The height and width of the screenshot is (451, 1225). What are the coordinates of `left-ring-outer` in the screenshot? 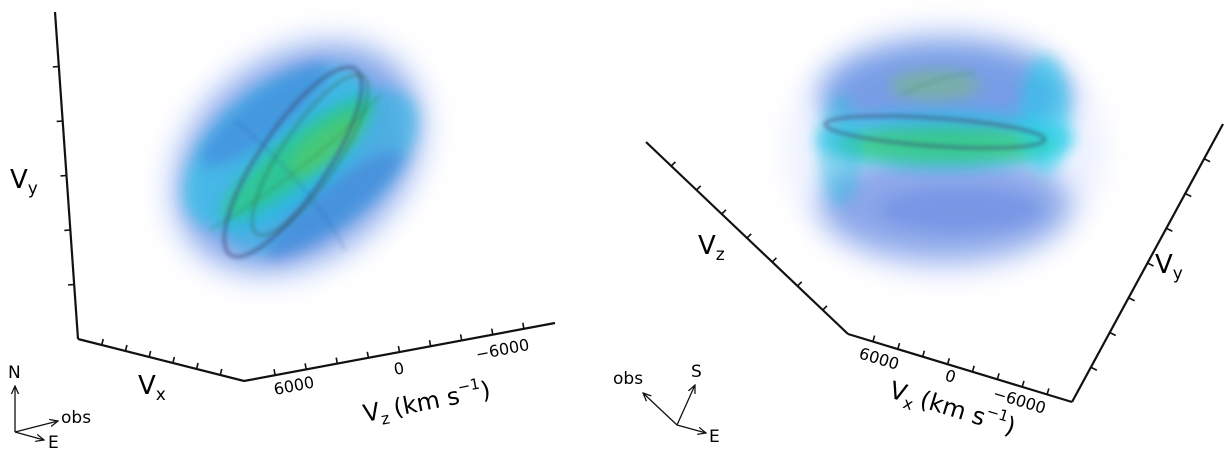 It's located at (293, 162).